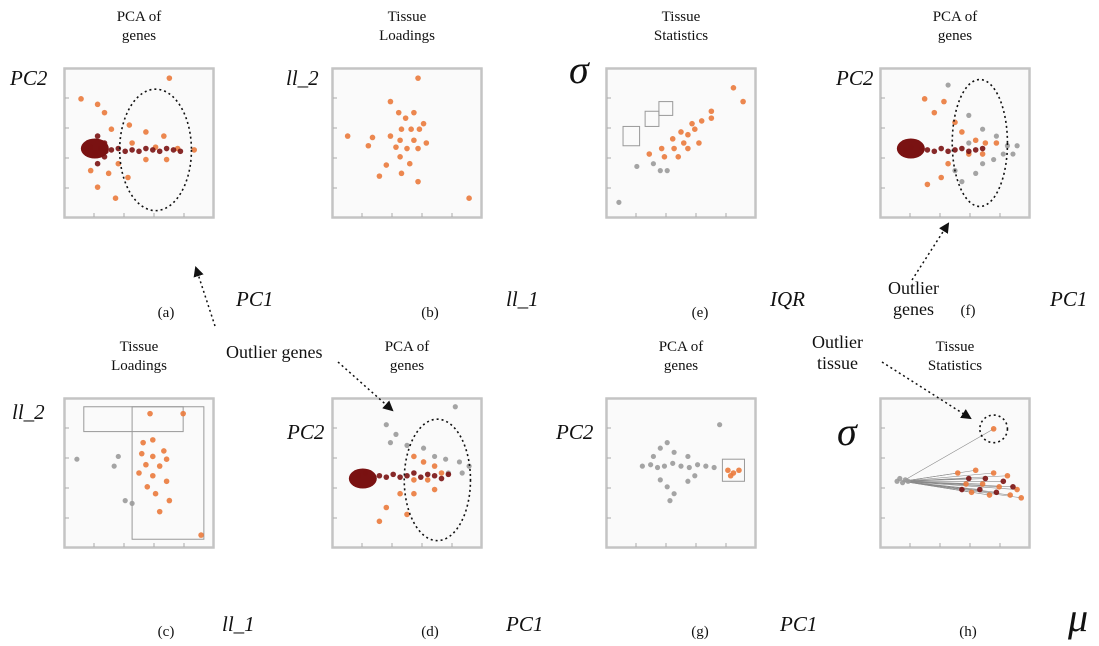 The width and height of the screenshot is (1099, 646). I want to click on link-line, so click(957, 484).